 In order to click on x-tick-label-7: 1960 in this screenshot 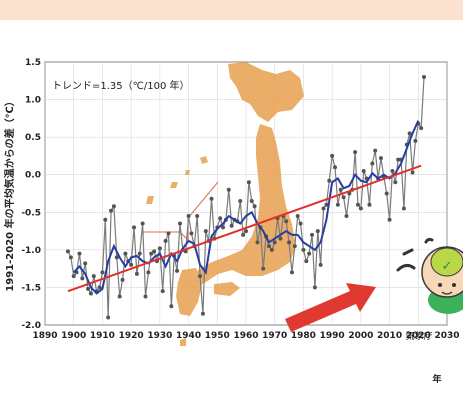, I will do `click(245, 336)`.